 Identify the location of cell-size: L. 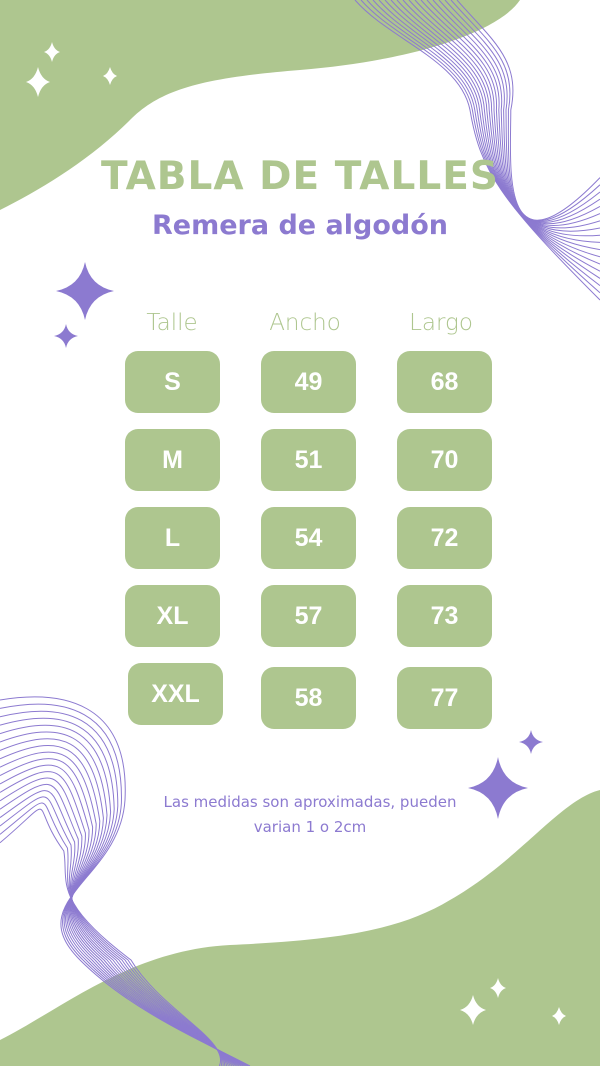
(172, 538).